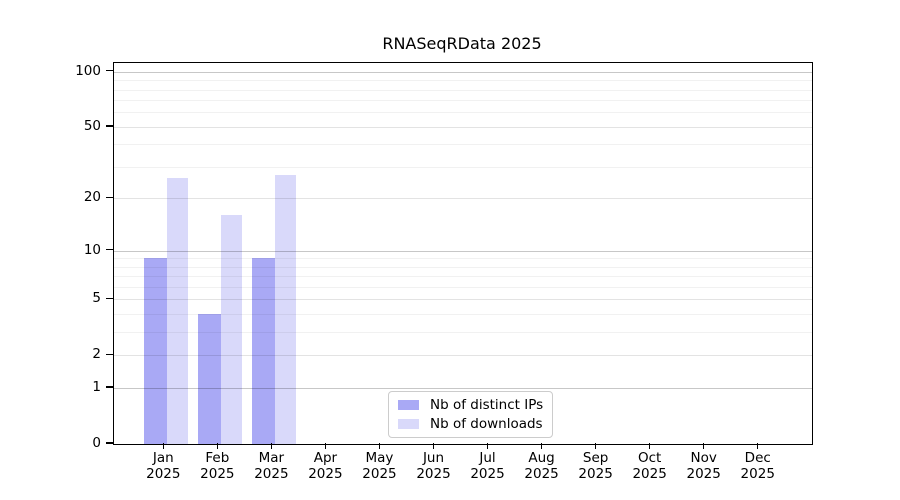  I want to click on x-tick-label: Aug 2025, so click(541, 466).